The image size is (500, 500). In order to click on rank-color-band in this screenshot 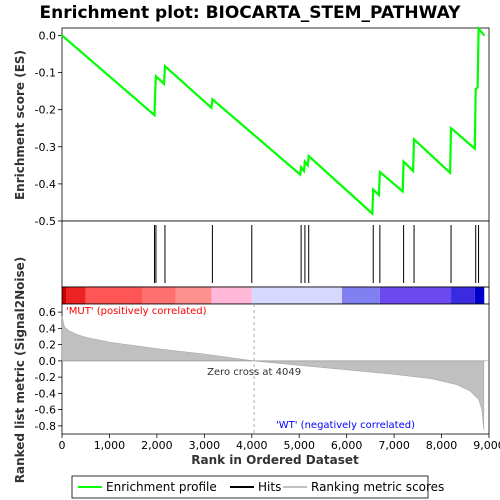, I will do `click(273, 295)`.